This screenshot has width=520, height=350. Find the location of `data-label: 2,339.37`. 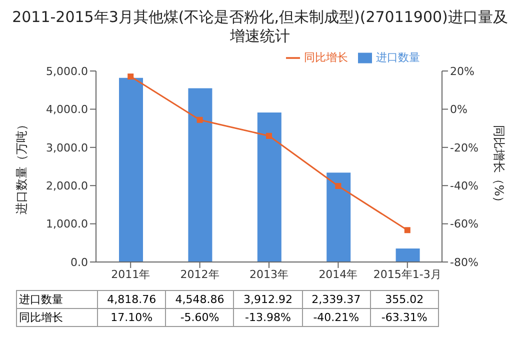

data-label: 2,339.37 is located at coordinates (336, 299).